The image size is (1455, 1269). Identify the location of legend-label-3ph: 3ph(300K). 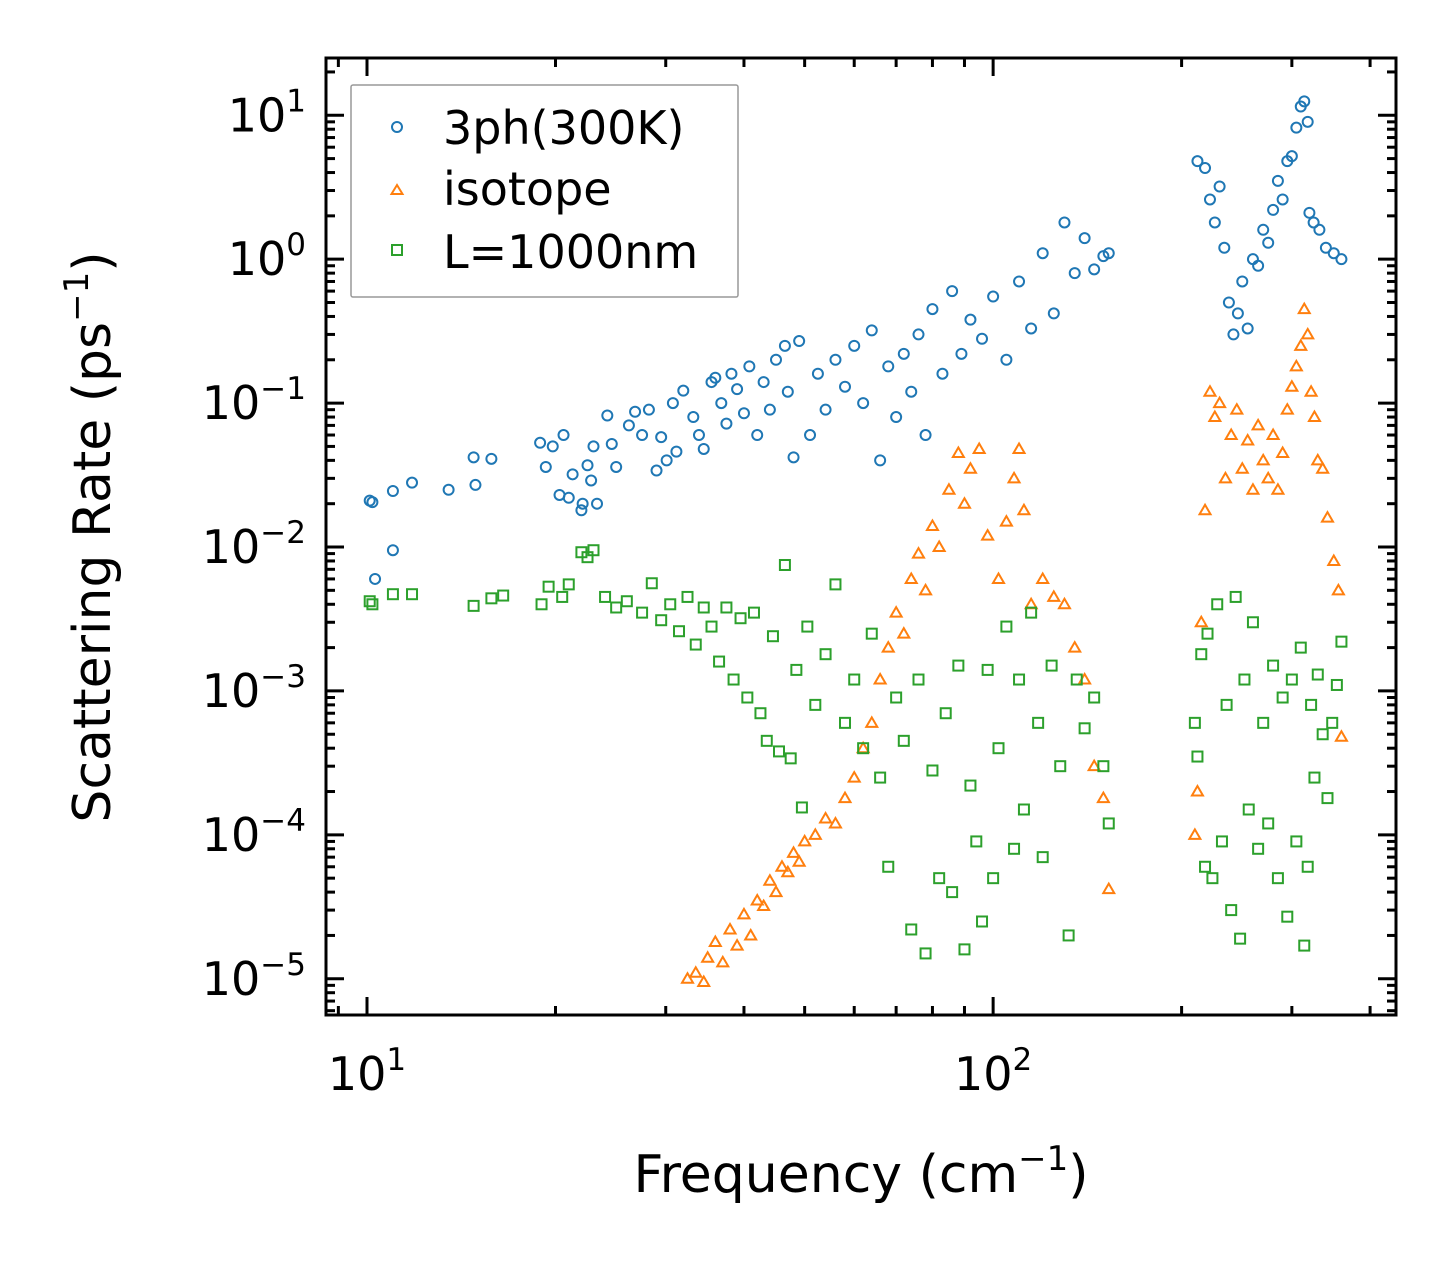
(563, 128).